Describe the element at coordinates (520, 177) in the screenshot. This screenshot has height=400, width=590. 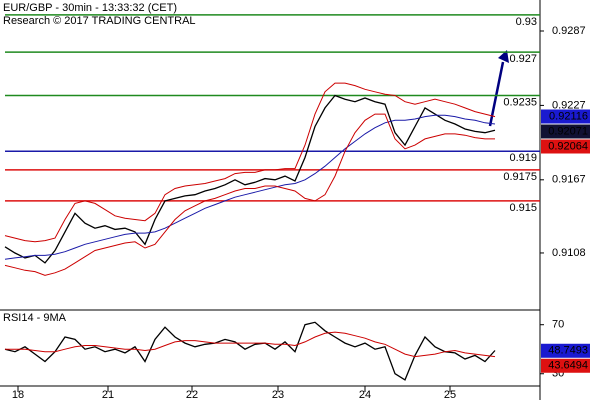
I see `level-label: 0.9175` at that location.